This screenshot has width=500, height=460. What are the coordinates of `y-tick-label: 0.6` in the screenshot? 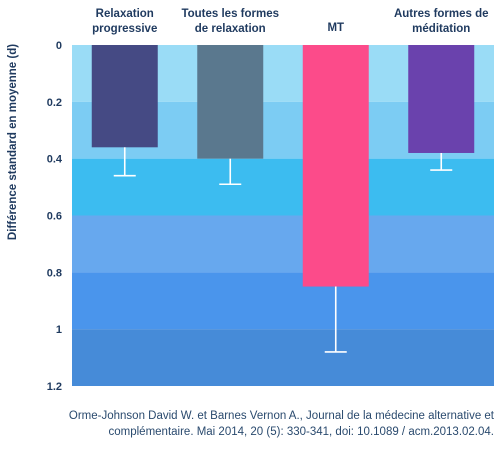 It's located at (54, 217).